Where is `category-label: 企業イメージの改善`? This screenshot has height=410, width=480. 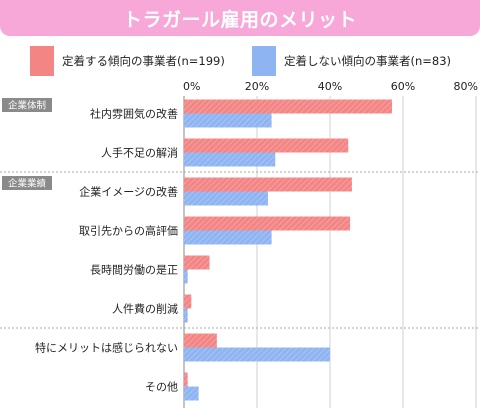 category-label: 企業イメージの改善 is located at coordinates (128, 192).